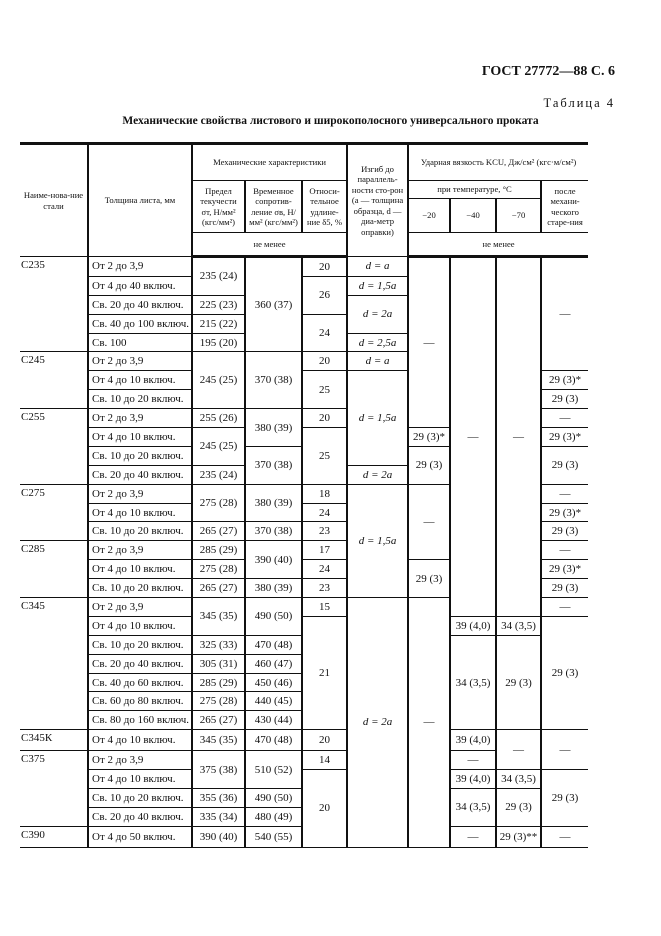 The width and height of the screenshot is (661, 936). What do you see at coordinates (324, 493) in the screenshot?
I see `cell-elongation: 18` at bounding box center [324, 493].